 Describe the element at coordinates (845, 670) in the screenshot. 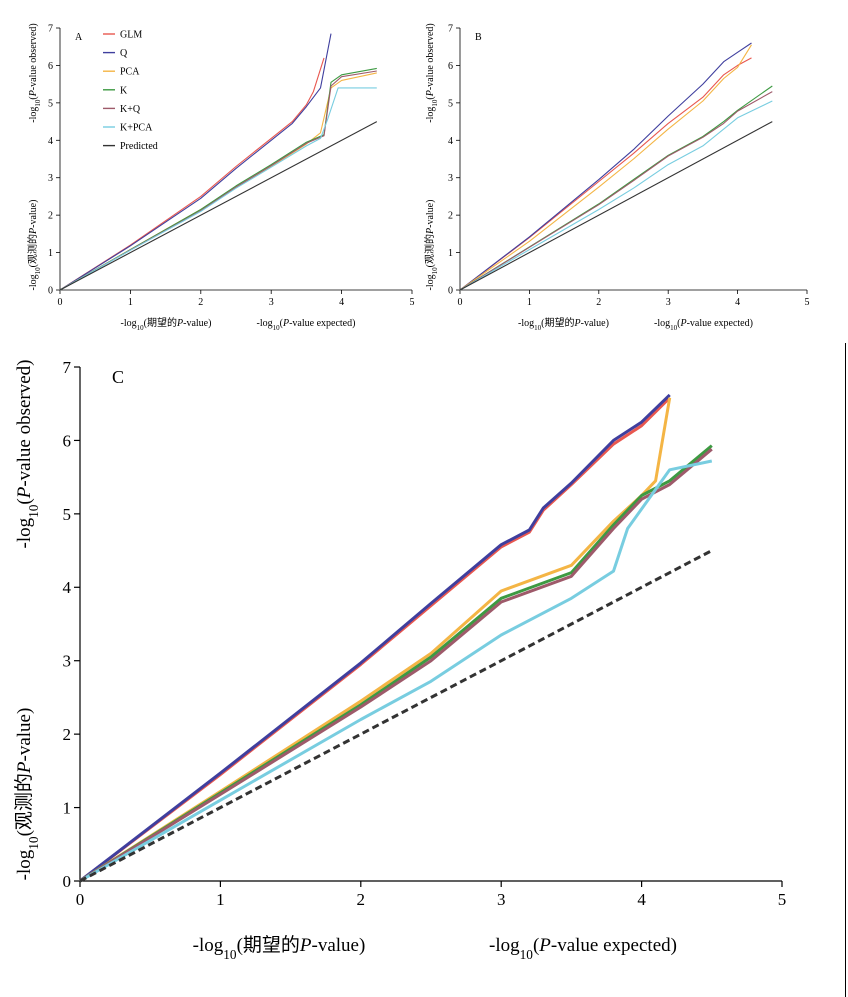

I see `panel-divider` at that location.